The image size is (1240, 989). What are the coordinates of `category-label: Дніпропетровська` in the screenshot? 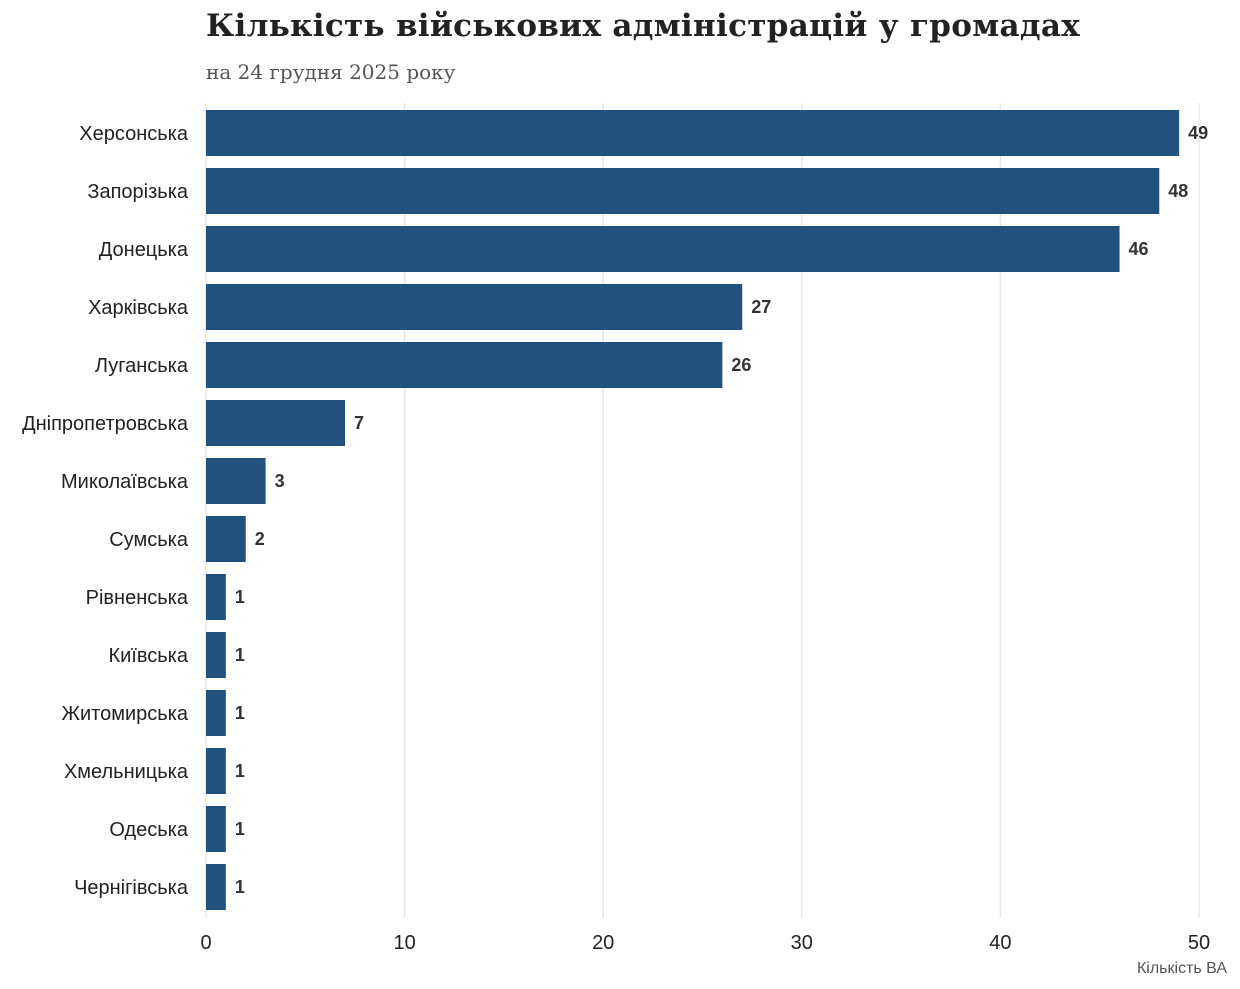 It's located at (105, 424).